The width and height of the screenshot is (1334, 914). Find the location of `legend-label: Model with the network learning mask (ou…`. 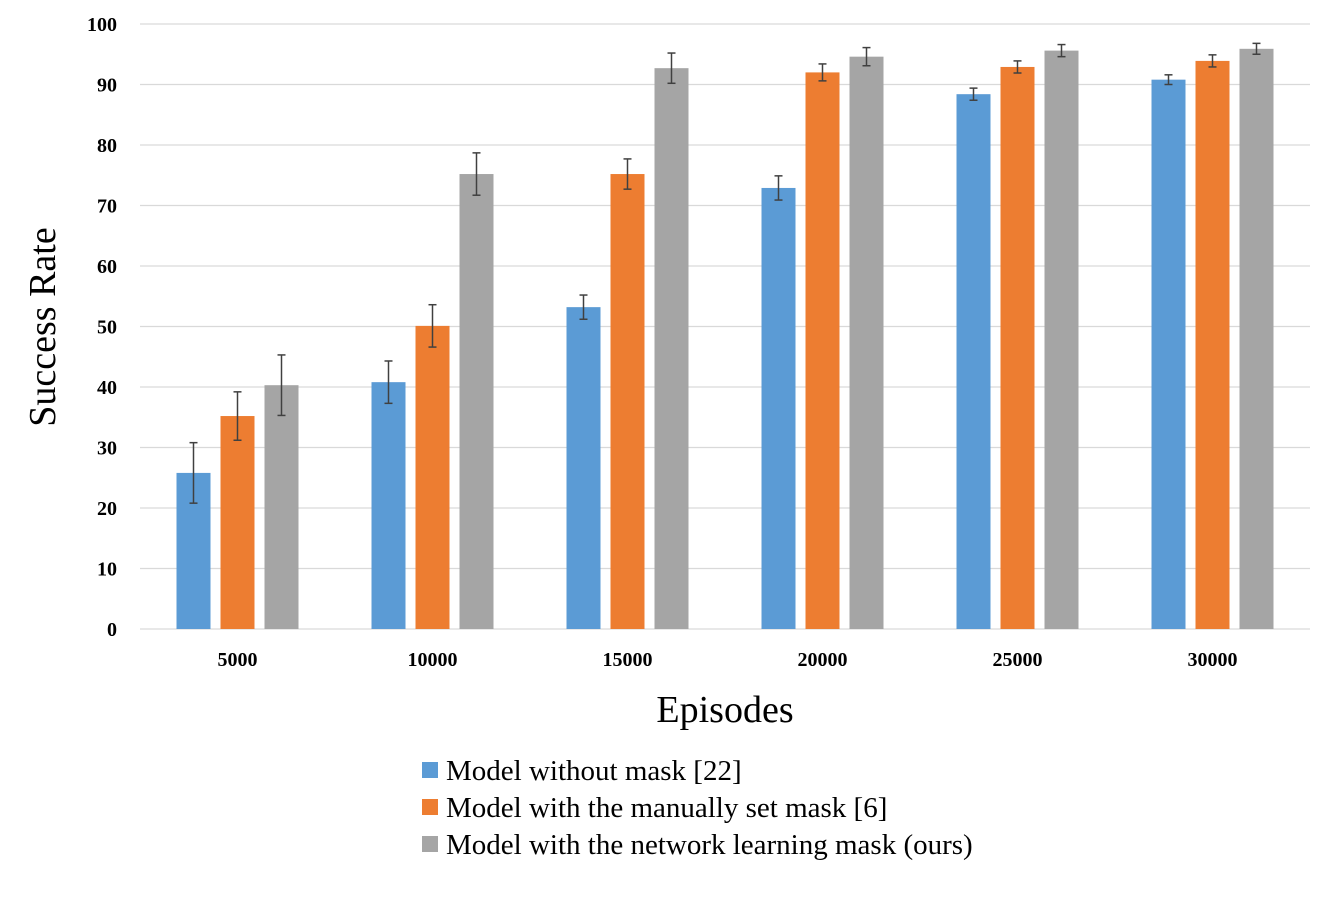

legend-label: Model with the network learning mask (ou… is located at coordinates (709, 845).